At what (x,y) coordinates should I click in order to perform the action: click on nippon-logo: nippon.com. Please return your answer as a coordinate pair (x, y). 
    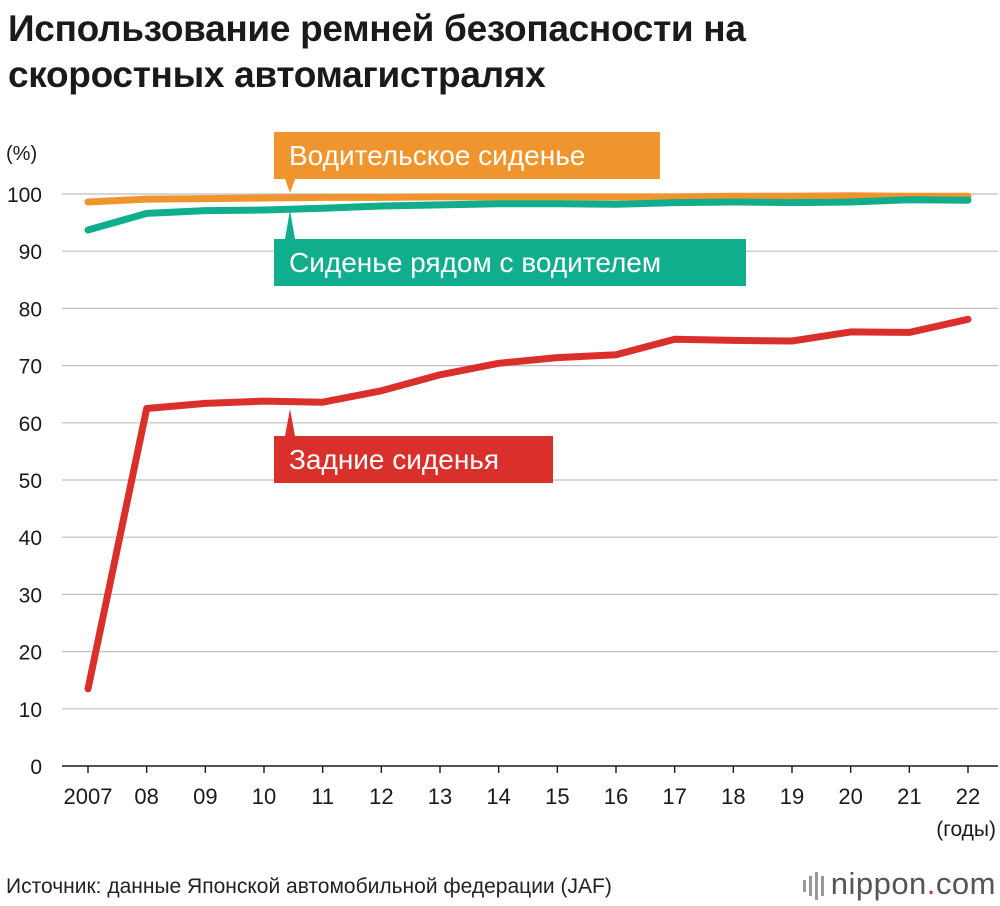
    Looking at the image, I should click on (899, 884).